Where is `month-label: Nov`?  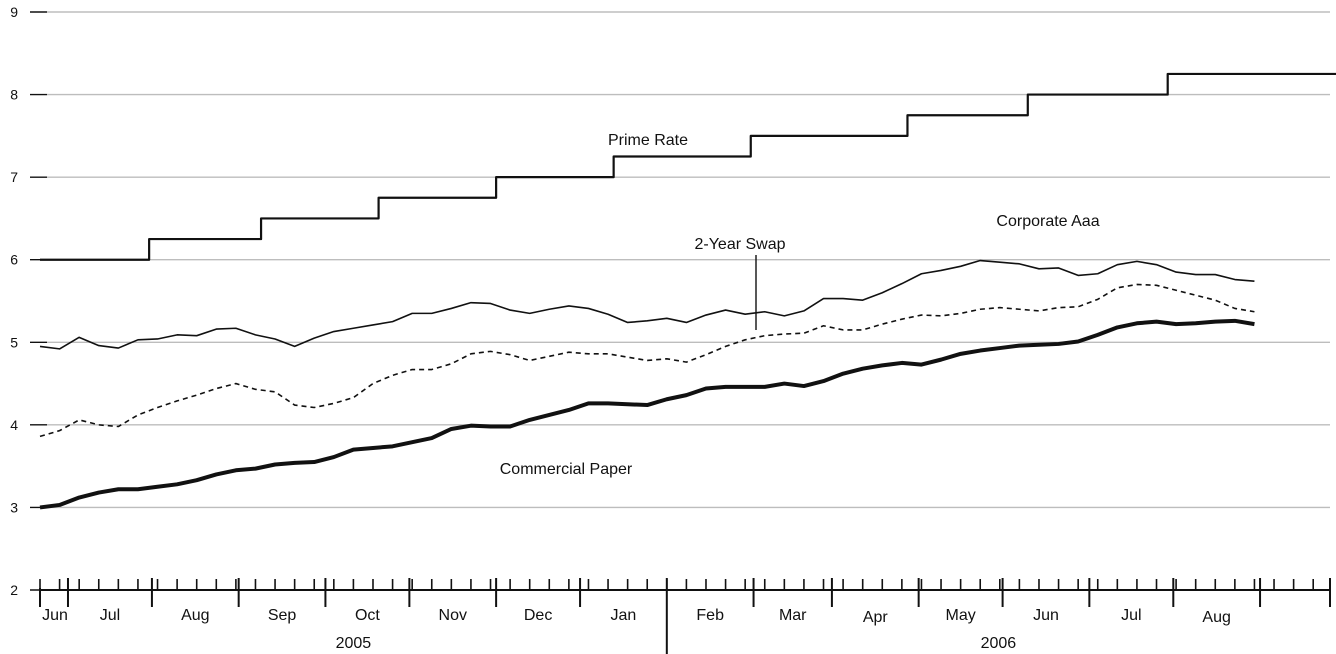
month-label: Nov is located at coordinates (453, 615).